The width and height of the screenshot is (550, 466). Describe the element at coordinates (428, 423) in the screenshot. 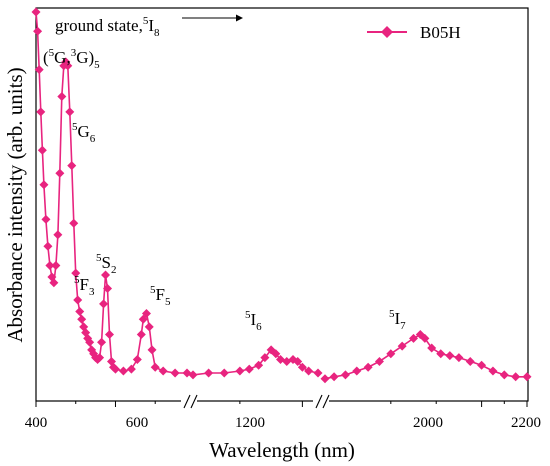

I see `tick-label-2000: 2000` at that location.